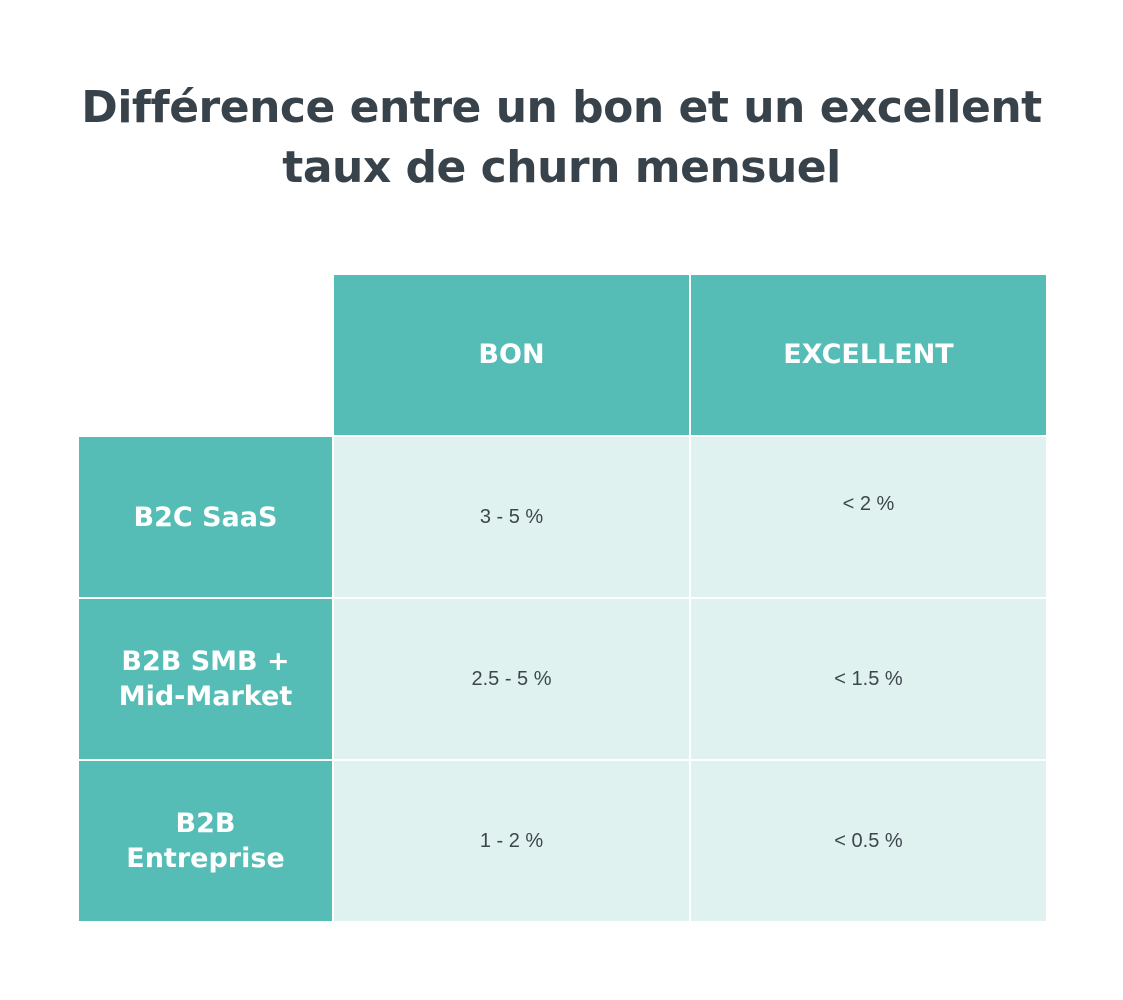  Describe the element at coordinates (205, 858) in the screenshot. I see `row-header-line: Entreprise` at that location.